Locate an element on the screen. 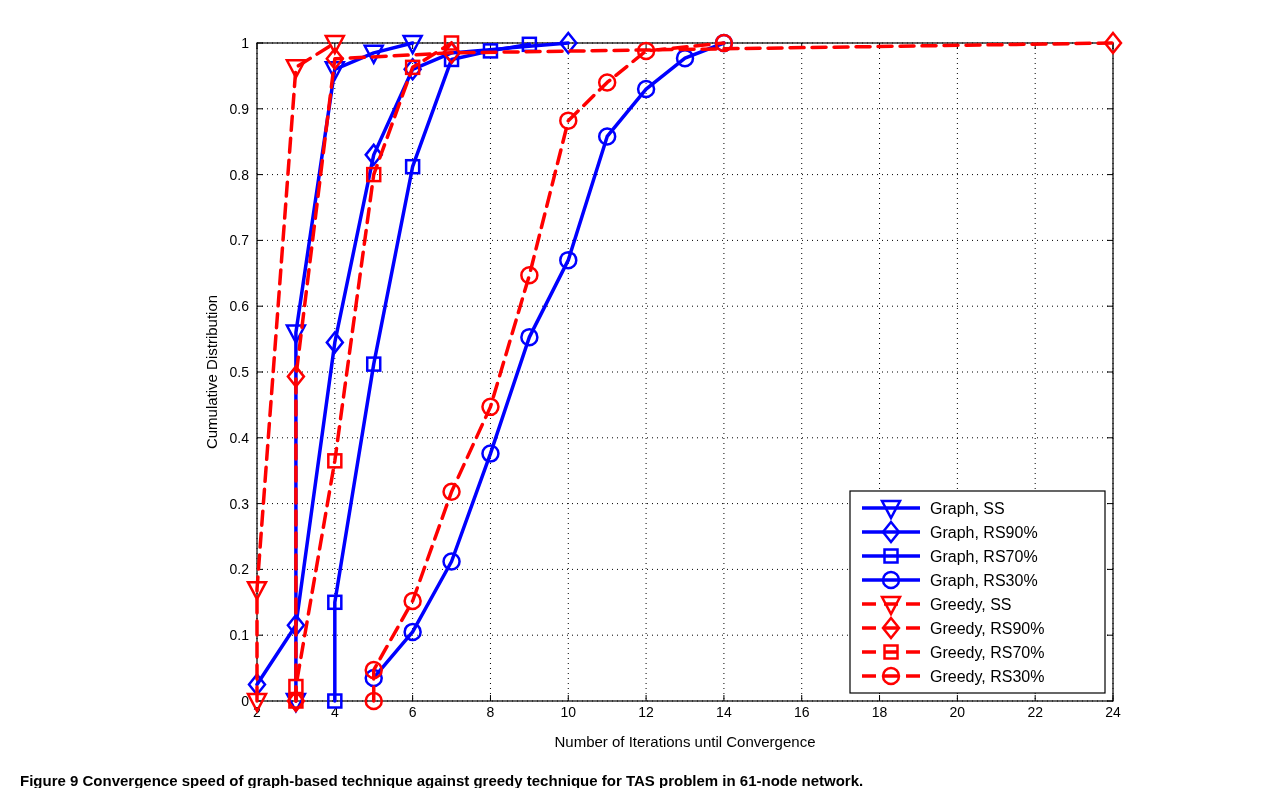 This screenshot has width=1288, height=796. y-tick-label: 0 is located at coordinates (245, 701).